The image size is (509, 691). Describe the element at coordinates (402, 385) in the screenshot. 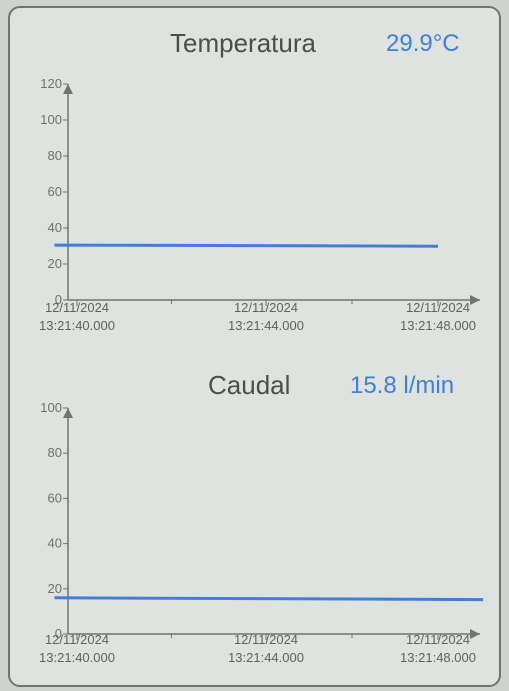

I see `flow-value: 15.8 l/min` at that location.